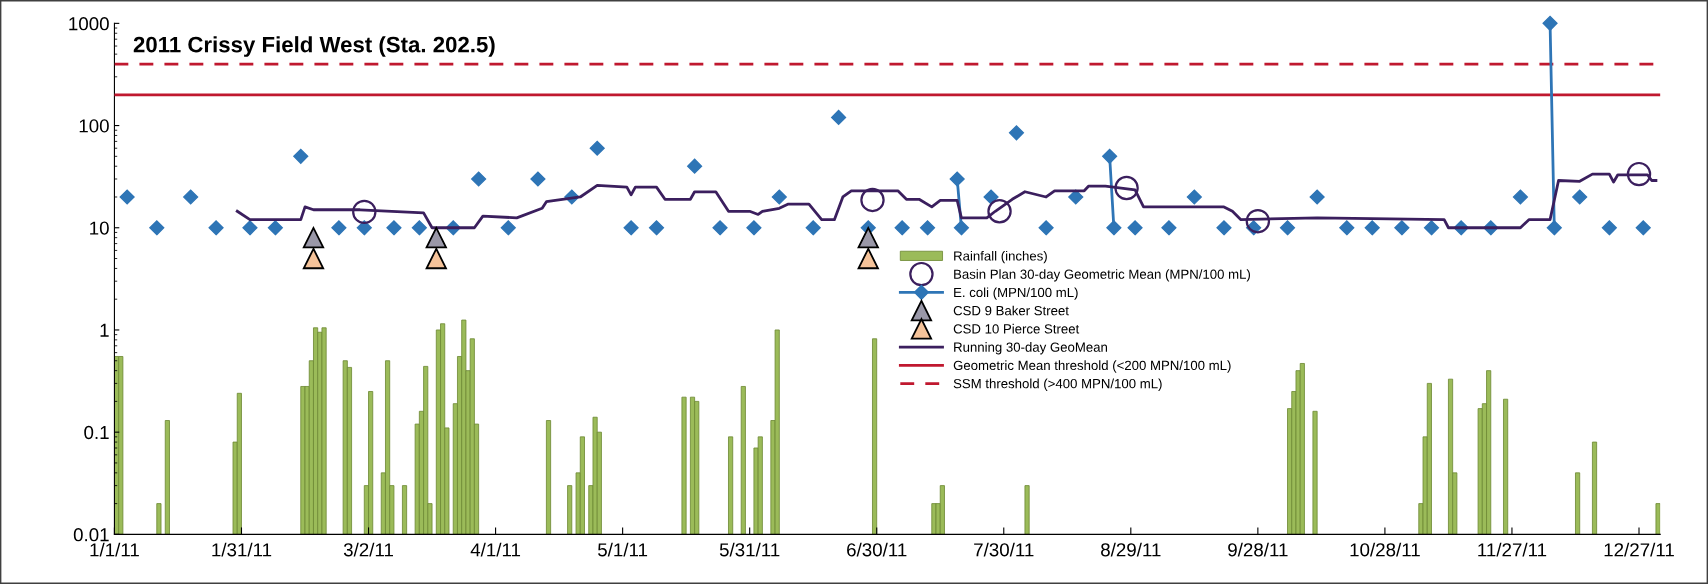  What do you see at coordinates (749, 549) in the screenshot?
I see `x-tick-label: 5/31/11` at bounding box center [749, 549].